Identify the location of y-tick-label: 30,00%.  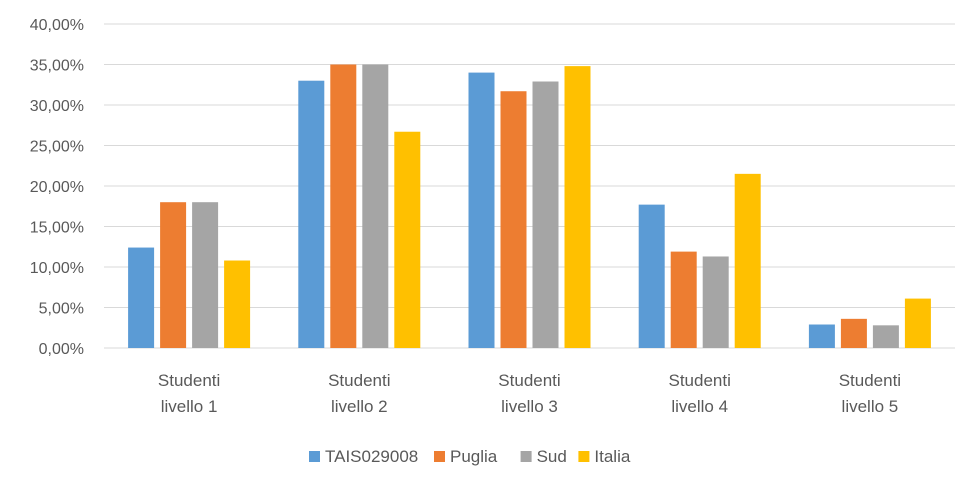
(57, 106).